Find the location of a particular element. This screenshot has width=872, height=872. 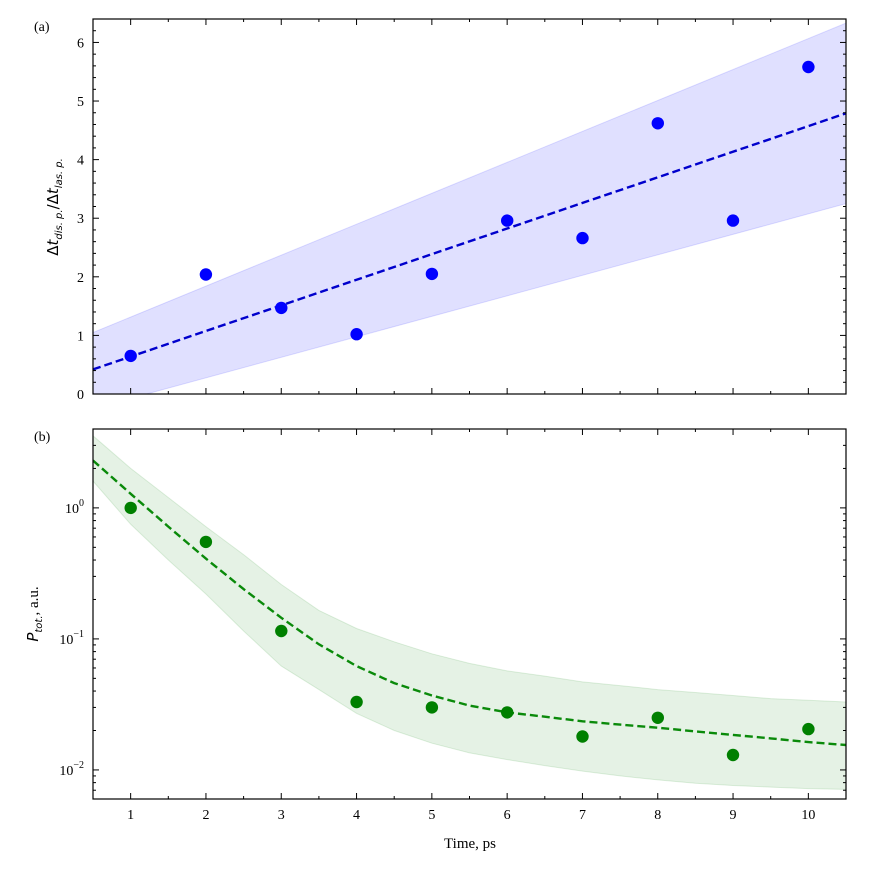

x-tick-label: 10 is located at coordinates (808, 815).